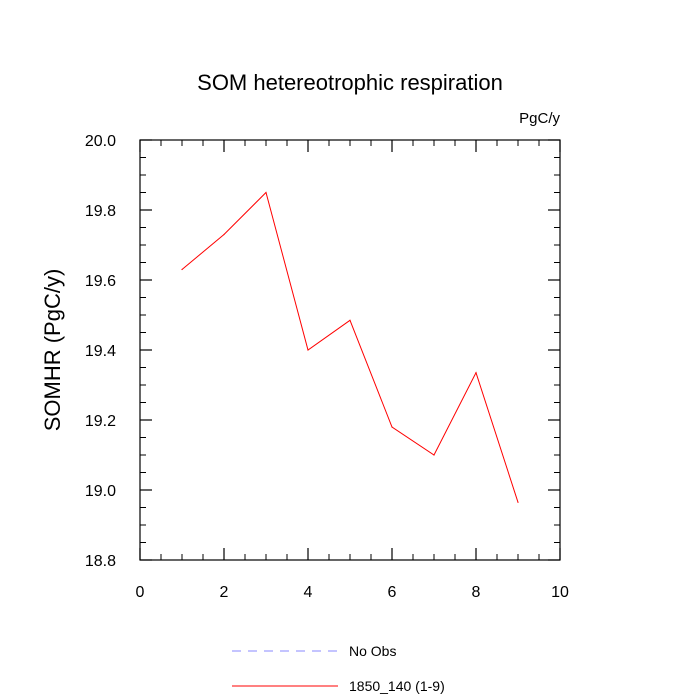 This screenshot has width=700, height=700. Describe the element at coordinates (100, 281) in the screenshot. I see `y-tick-label: 19.6` at that location.